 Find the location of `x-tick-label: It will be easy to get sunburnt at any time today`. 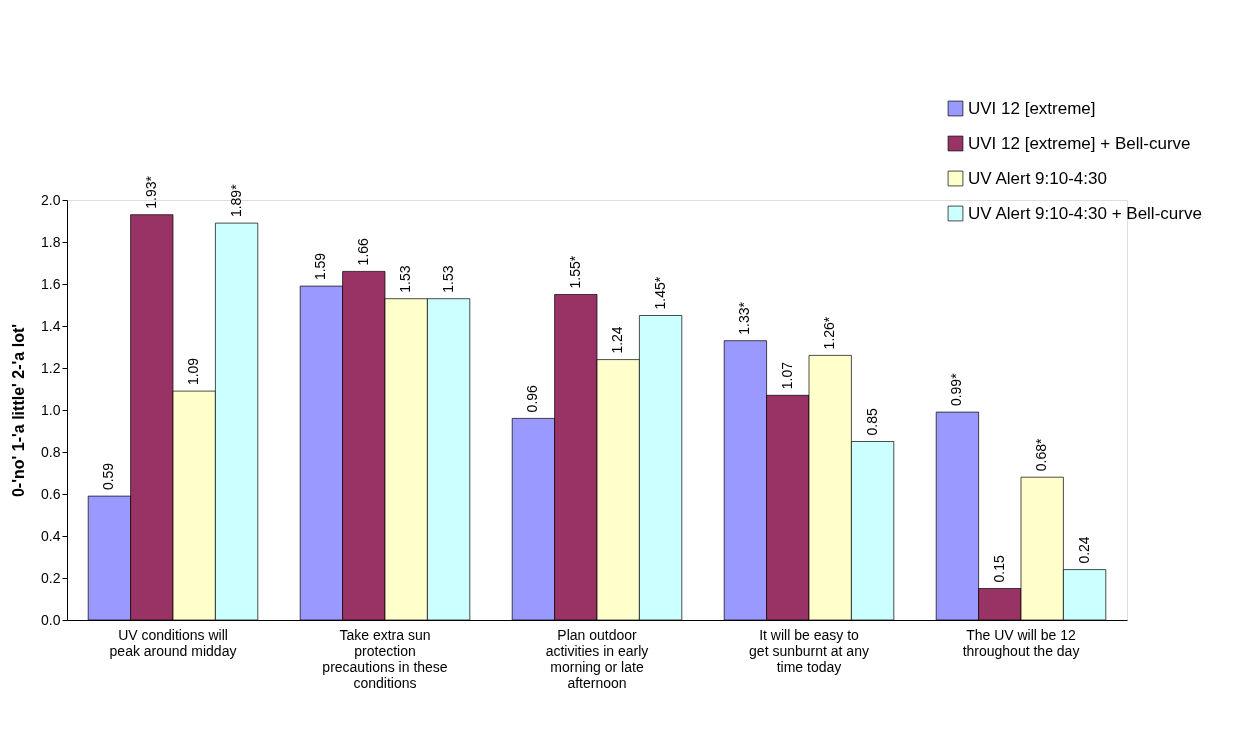

x-tick-label: It will be easy to get sunburnt at any time today is located at coordinates (809, 650).